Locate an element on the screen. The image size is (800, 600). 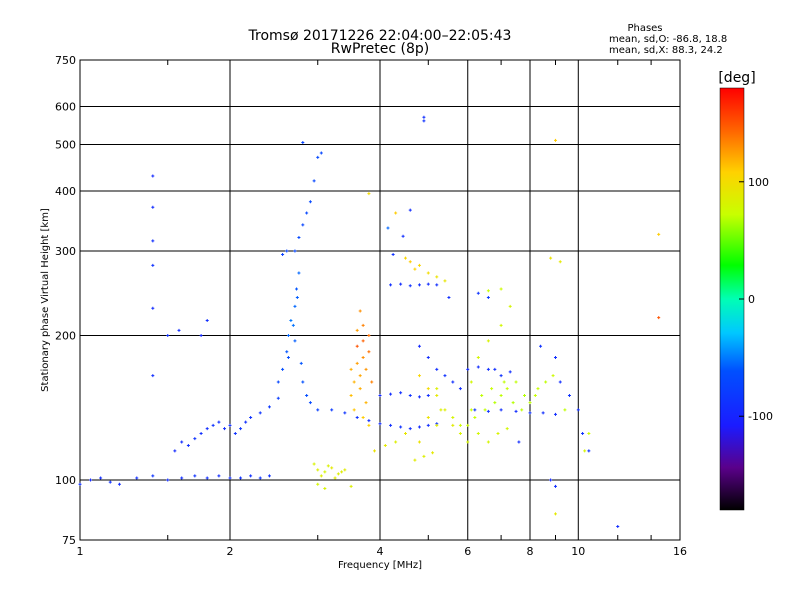
colorbar-tick-label: 100 is located at coordinates (758, 182).